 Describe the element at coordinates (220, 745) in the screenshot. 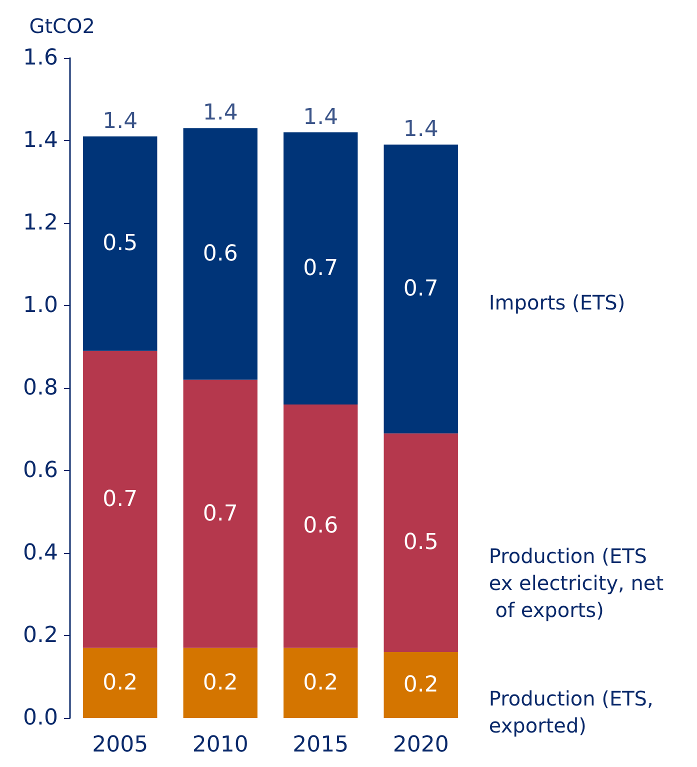

I see `x-tick-label: 2010` at that location.